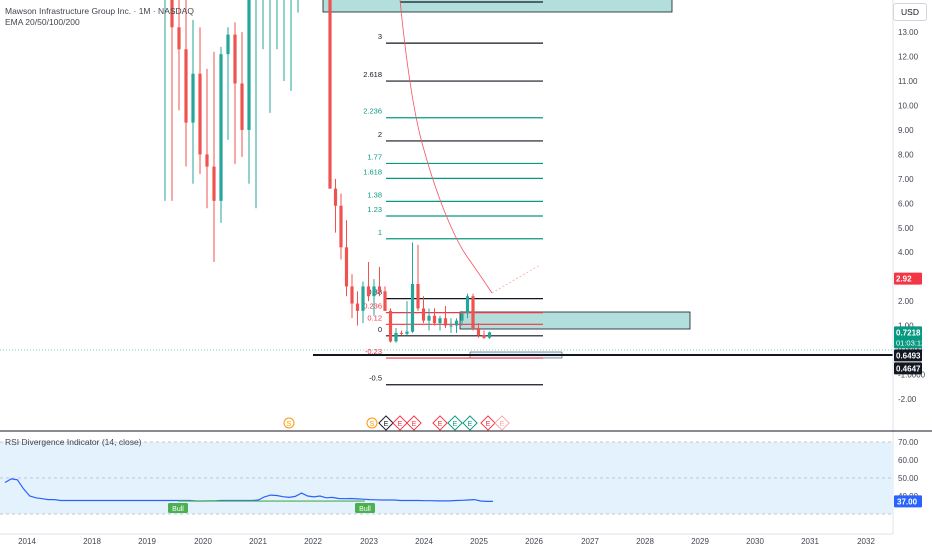 This screenshot has height=550, width=932. What do you see at coordinates (908, 368) in the screenshot?
I see `price-badge-label: 0.4647` at bounding box center [908, 368].